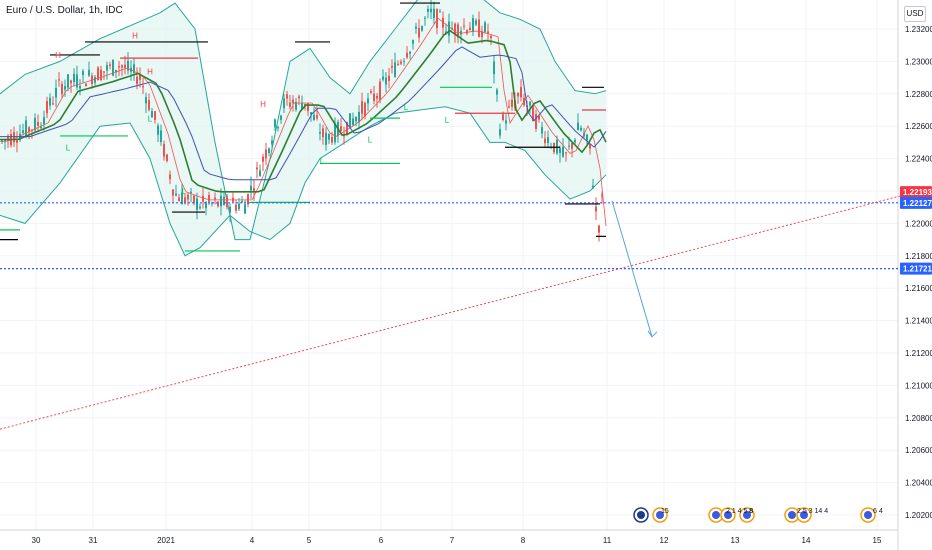 This screenshot has width=932, height=550. Describe the element at coordinates (918, 353) in the screenshot. I see `price-tick-label: 1.21200` at that location.